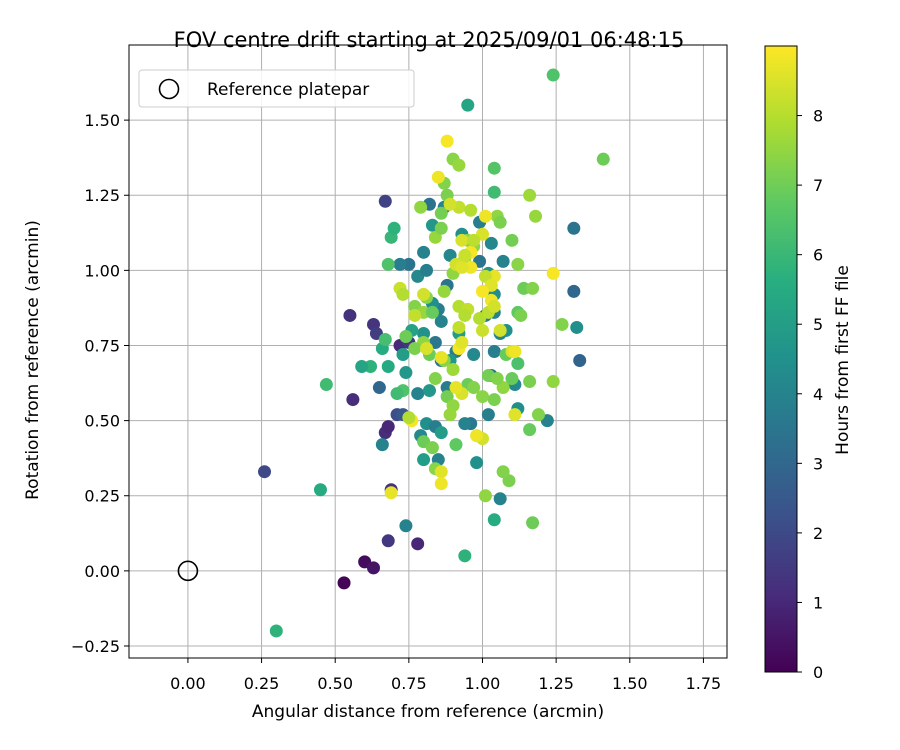  I want to click on y-tick-label: 1.00, so click(102, 270).